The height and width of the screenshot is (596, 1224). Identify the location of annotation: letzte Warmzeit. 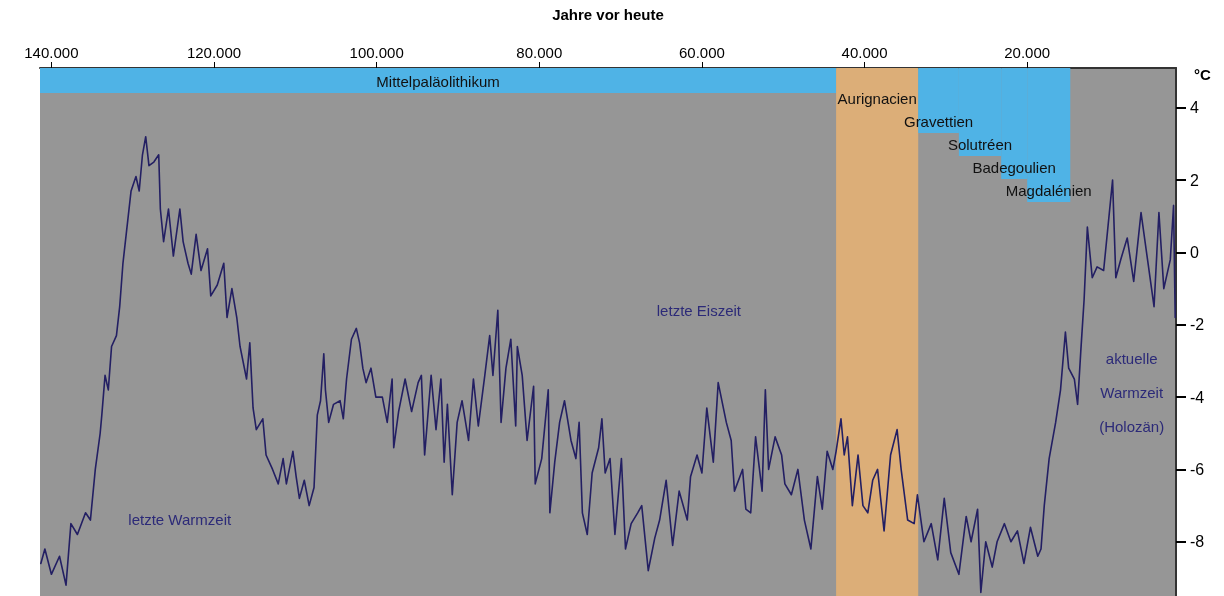
(180, 520).